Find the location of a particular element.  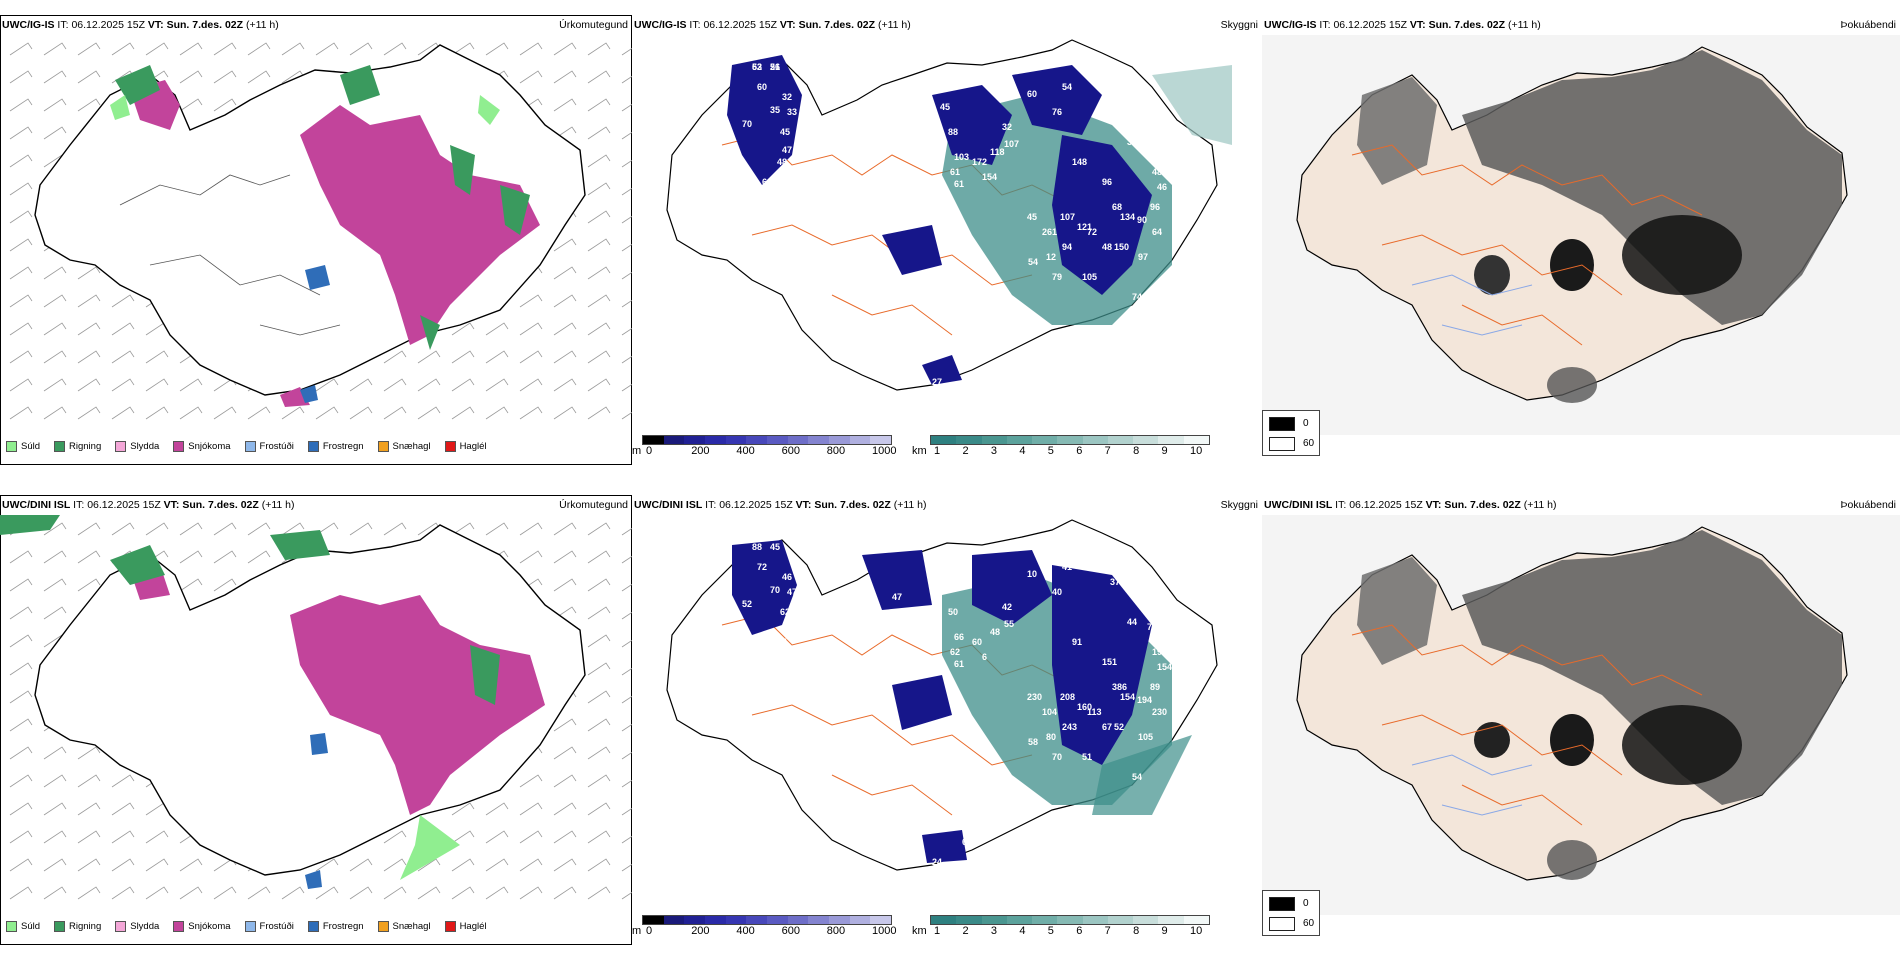

visibility-value-label: 50 is located at coordinates (967, 362).